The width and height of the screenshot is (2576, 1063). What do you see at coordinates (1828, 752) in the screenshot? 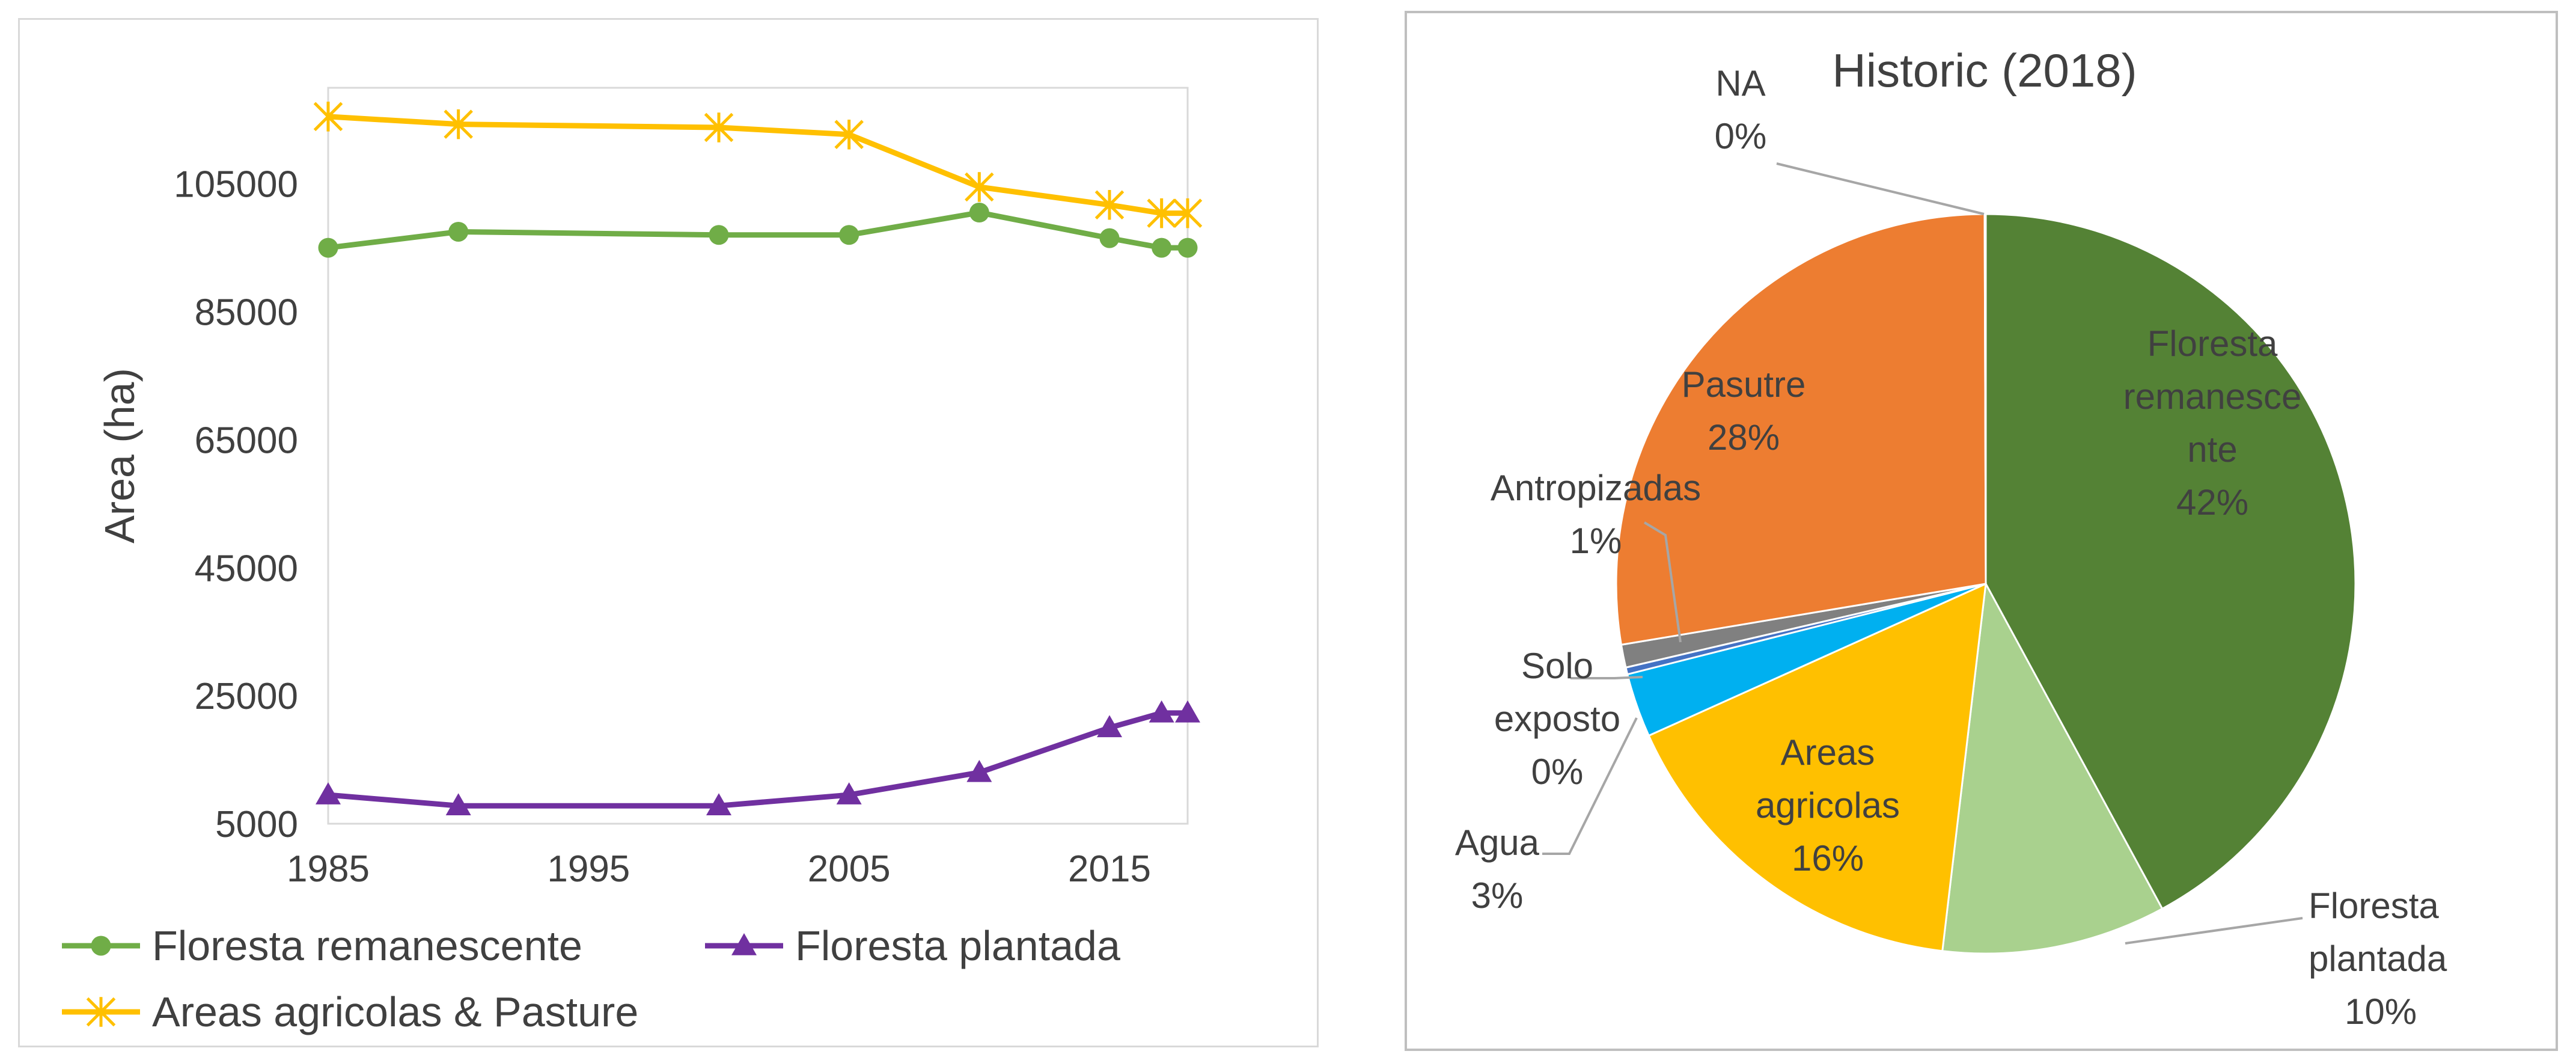
I see `slice-label: Areas` at bounding box center [1828, 752].